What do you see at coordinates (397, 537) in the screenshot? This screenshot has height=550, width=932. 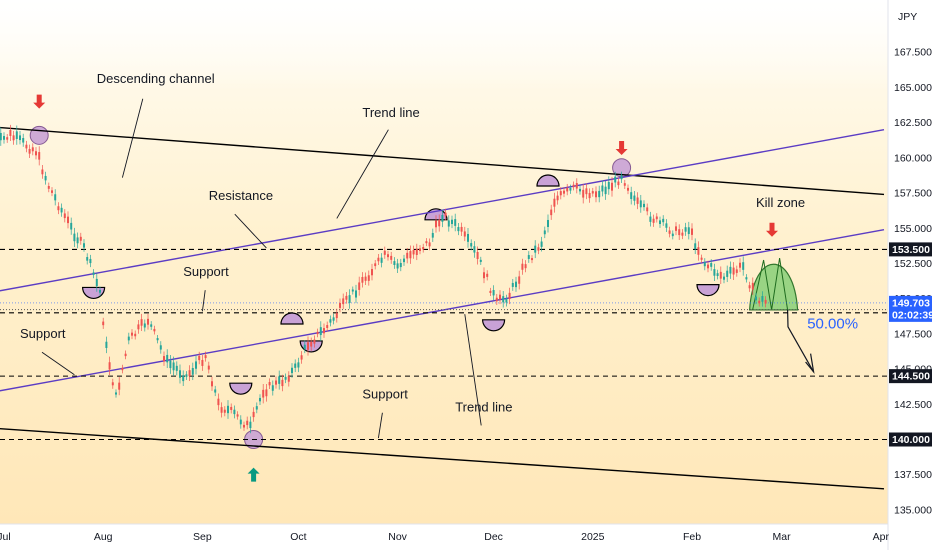 I see `x-tick-label-4: Nov` at bounding box center [397, 537].